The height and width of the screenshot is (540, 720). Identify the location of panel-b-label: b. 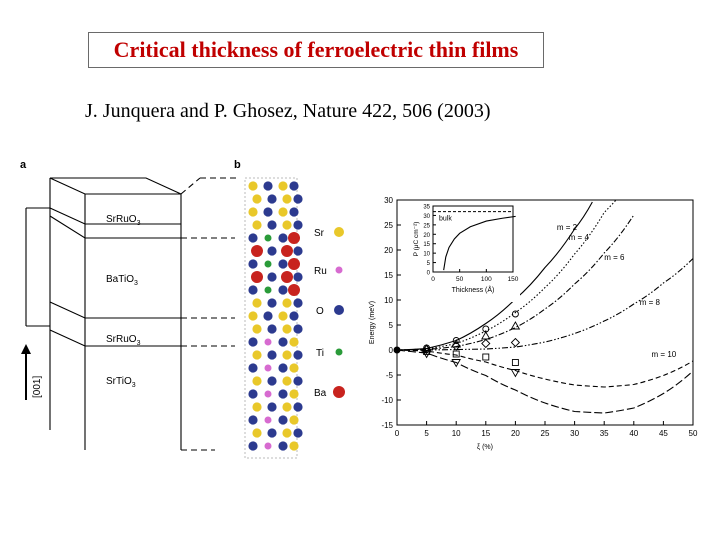
(237, 165).